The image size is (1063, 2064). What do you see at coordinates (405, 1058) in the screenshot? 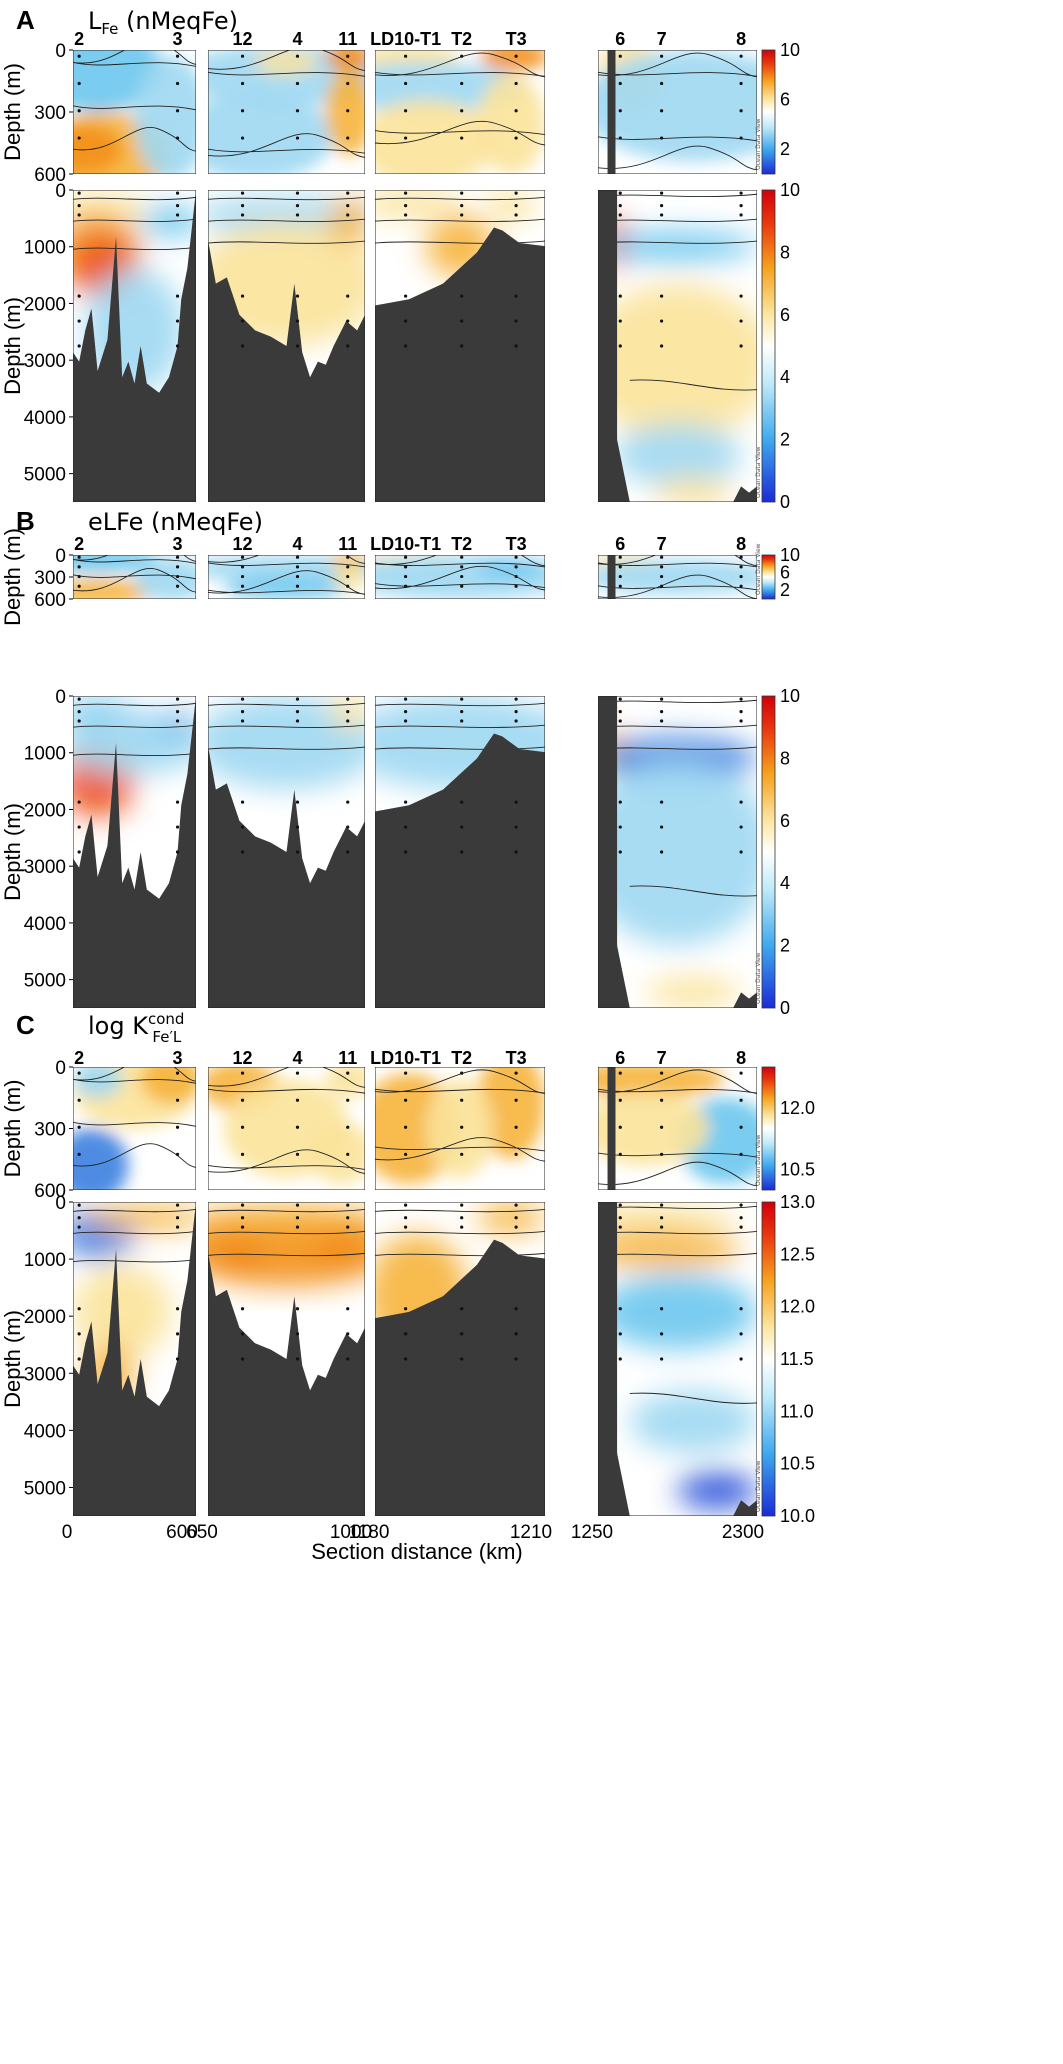
I see `station-label: LD10-T1` at bounding box center [405, 1058].